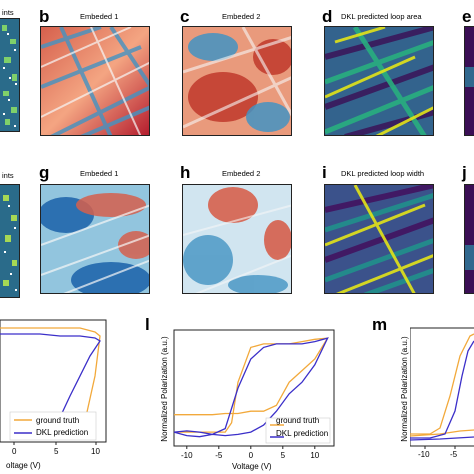  What do you see at coordinates (56, 451) in the screenshot?
I see `panel-k-xtick-1: 5` at bounding box center [56, 451].